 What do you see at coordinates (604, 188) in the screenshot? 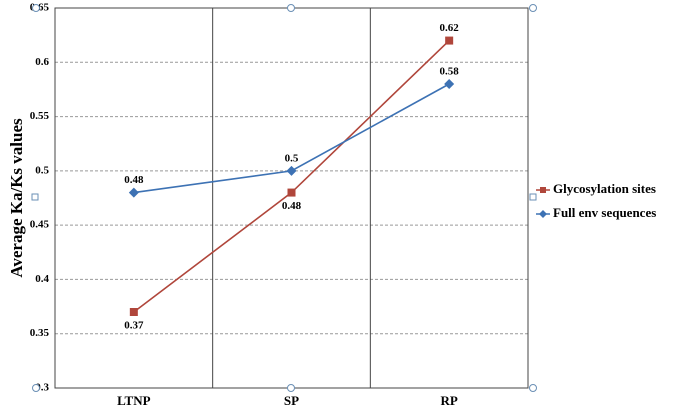
I see `legend-label: Glycosylation sites` at bounding box center [604, 188].